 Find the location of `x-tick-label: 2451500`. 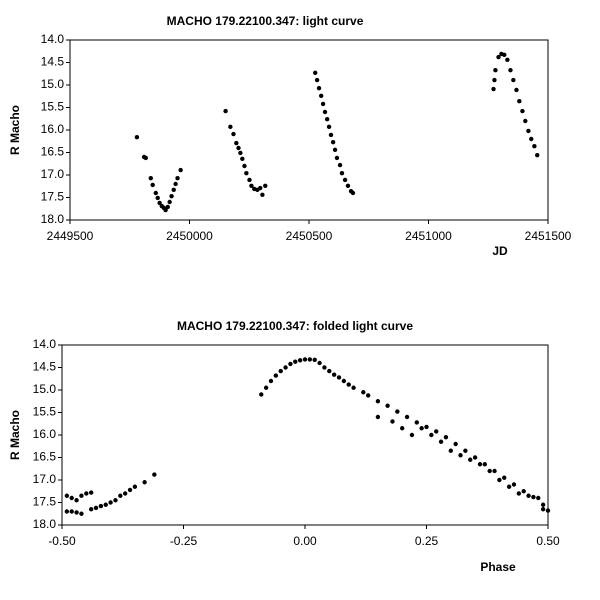

x-tick-label: 2451500 is located at coordinates (548, 236).